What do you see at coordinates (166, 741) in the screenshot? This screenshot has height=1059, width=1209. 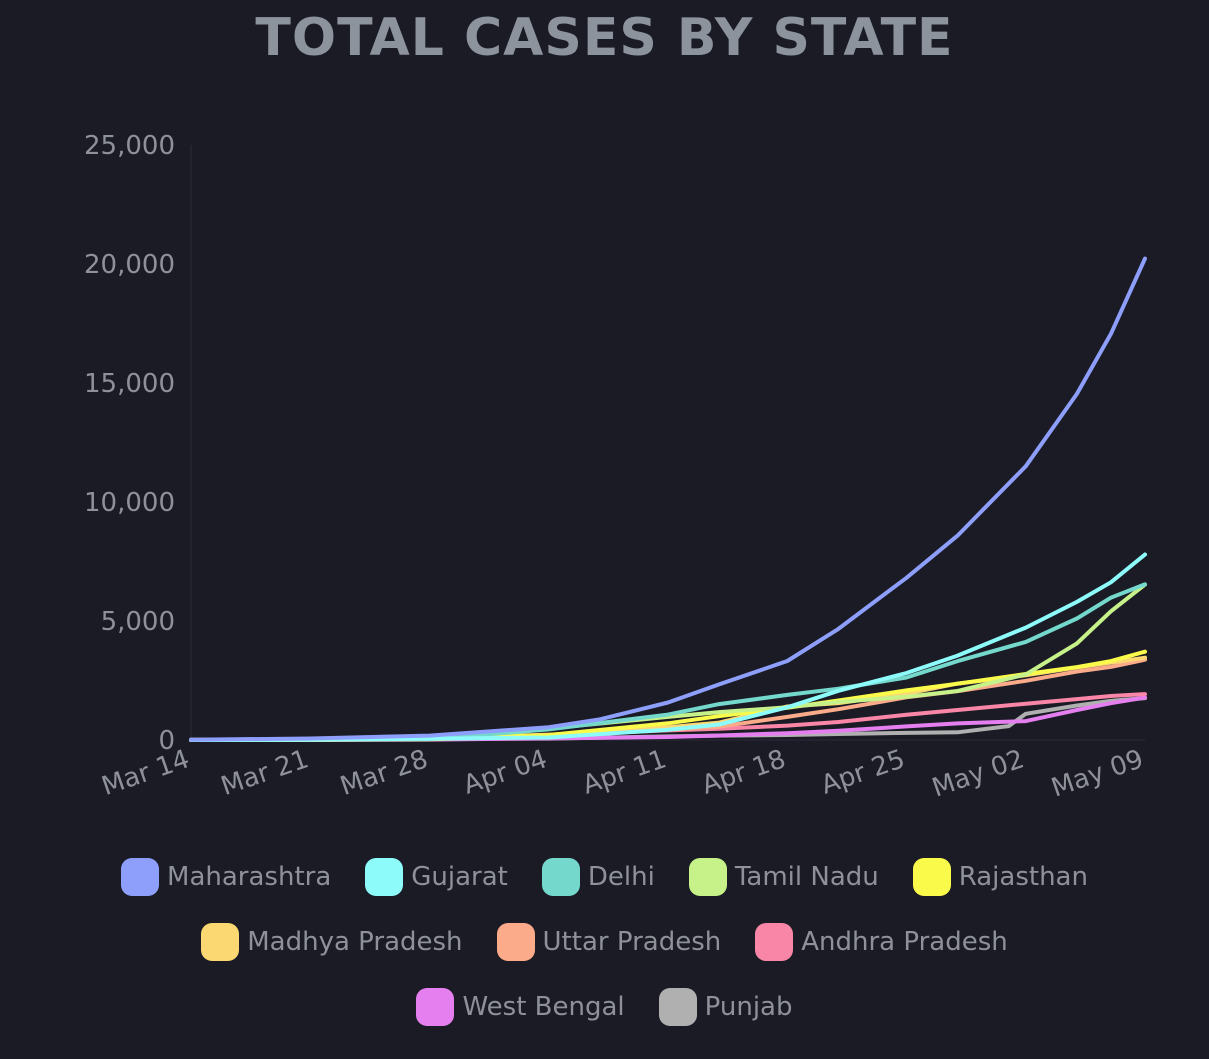 I see `y-tick-label: 0` at bounding box center [166, 741].